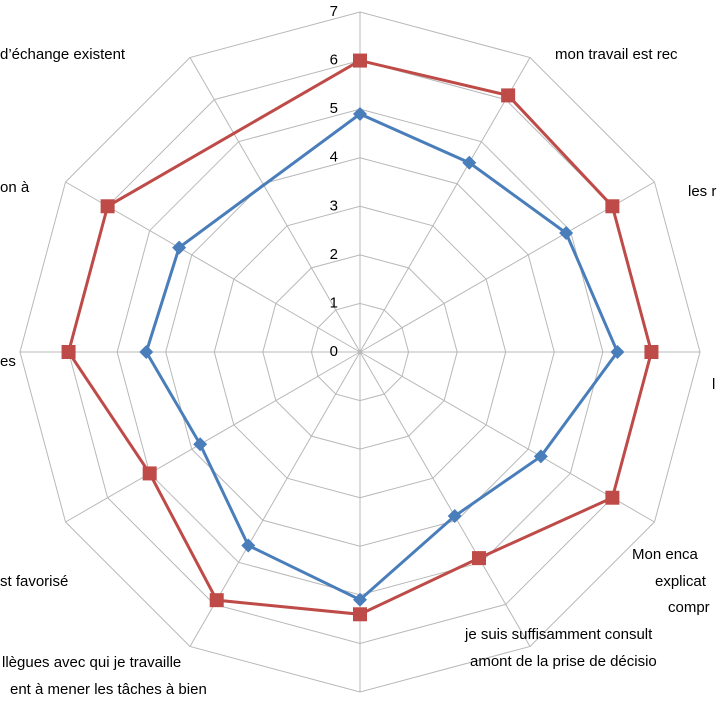  I want to click on r-tick-label: 7, so click(334, 11).